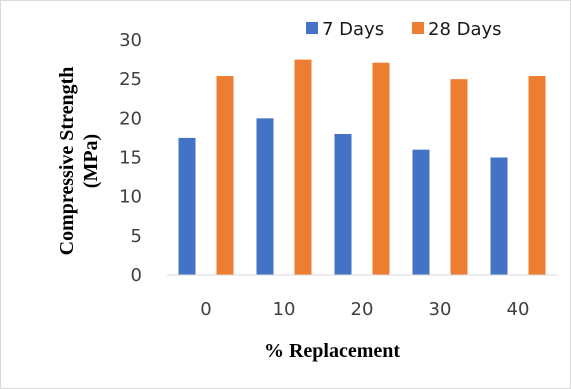 The height and width of the screenshot is (389, 571). Describe the element at coordinates (353, 29) in the screenshot. I see `legend-label-7-days: 7 Days` at that location.